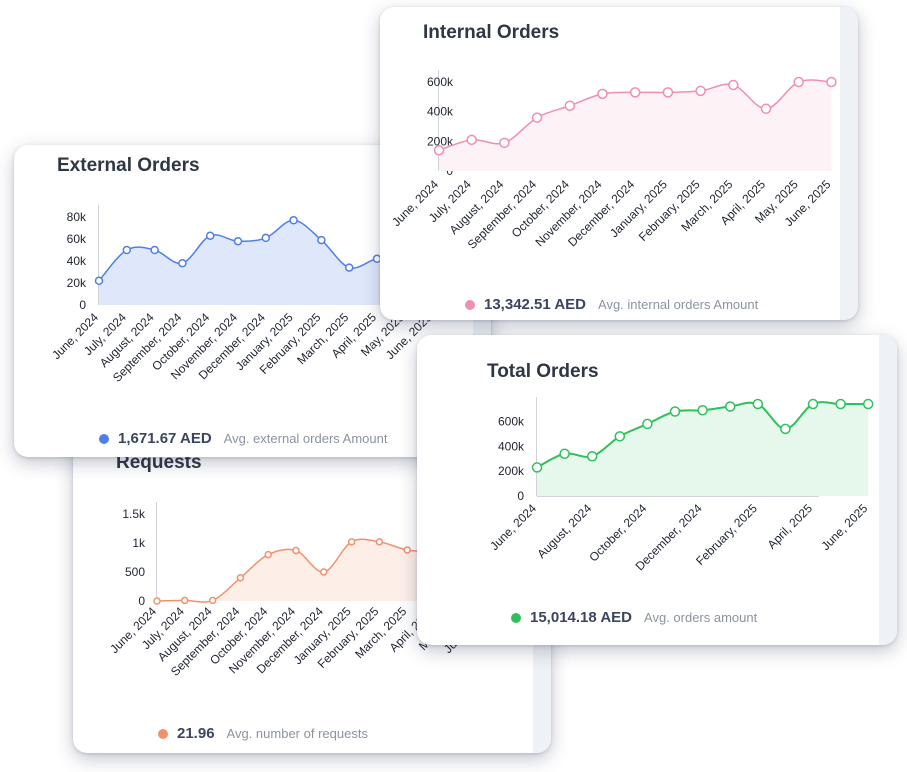 The height and width of the screenshot is (772, 907). What do you see at coordinates (543, 371) in the screenshot?
I see `total-orders-title: Total Orders` at bounding box center [543, 371].